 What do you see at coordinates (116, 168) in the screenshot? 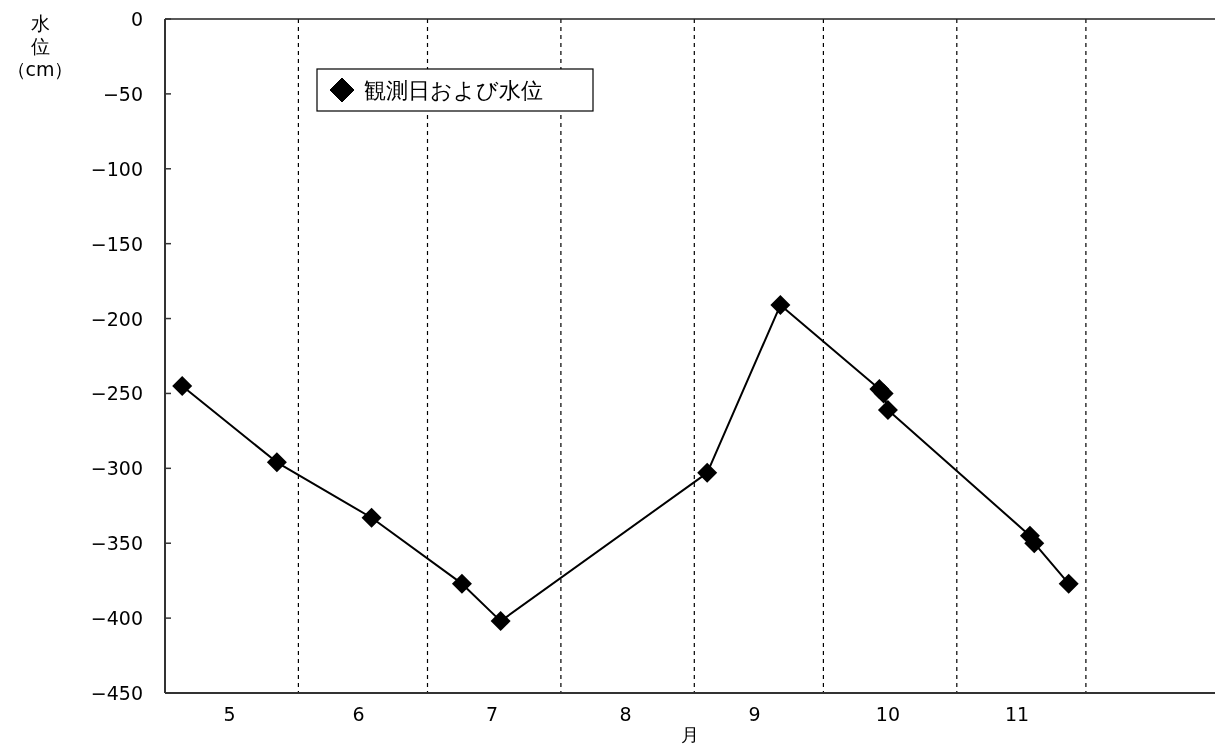
I see `y-tick-label: −100` at bounding box center [116, 168].